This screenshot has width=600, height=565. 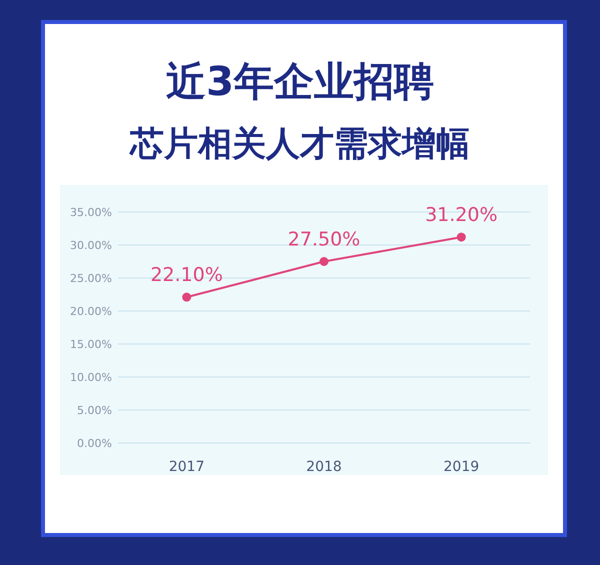 What do you see at coordinates (461, 215) in the screenshot?
I see `data-label: 31.20%` at bounding box center [461, 215].